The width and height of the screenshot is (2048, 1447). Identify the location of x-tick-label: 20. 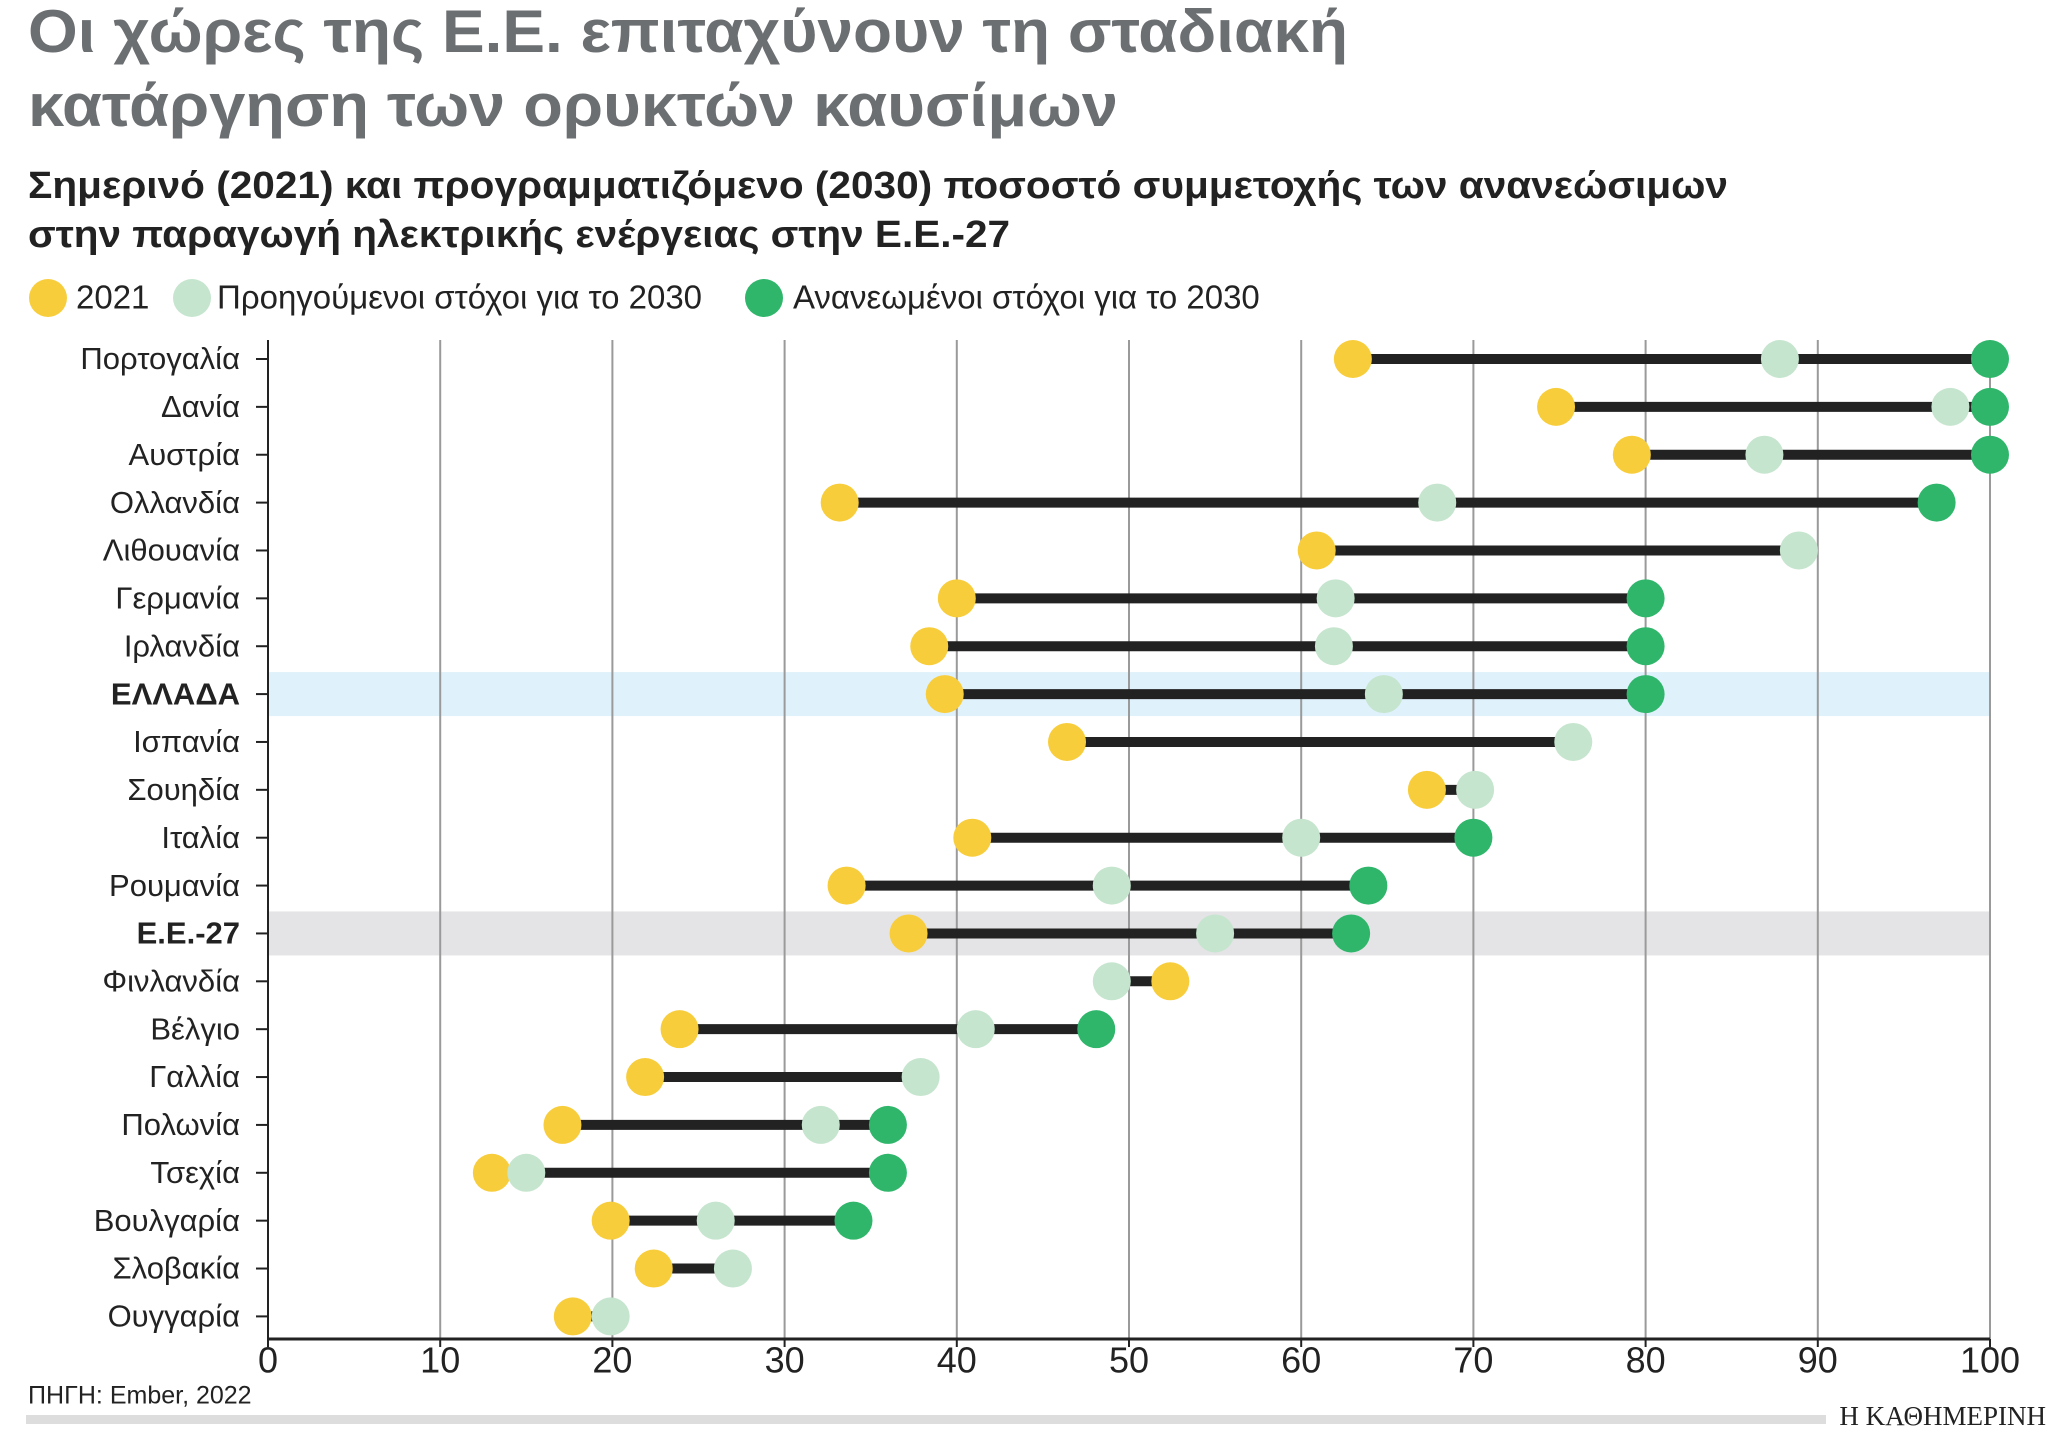
(612, 1360).